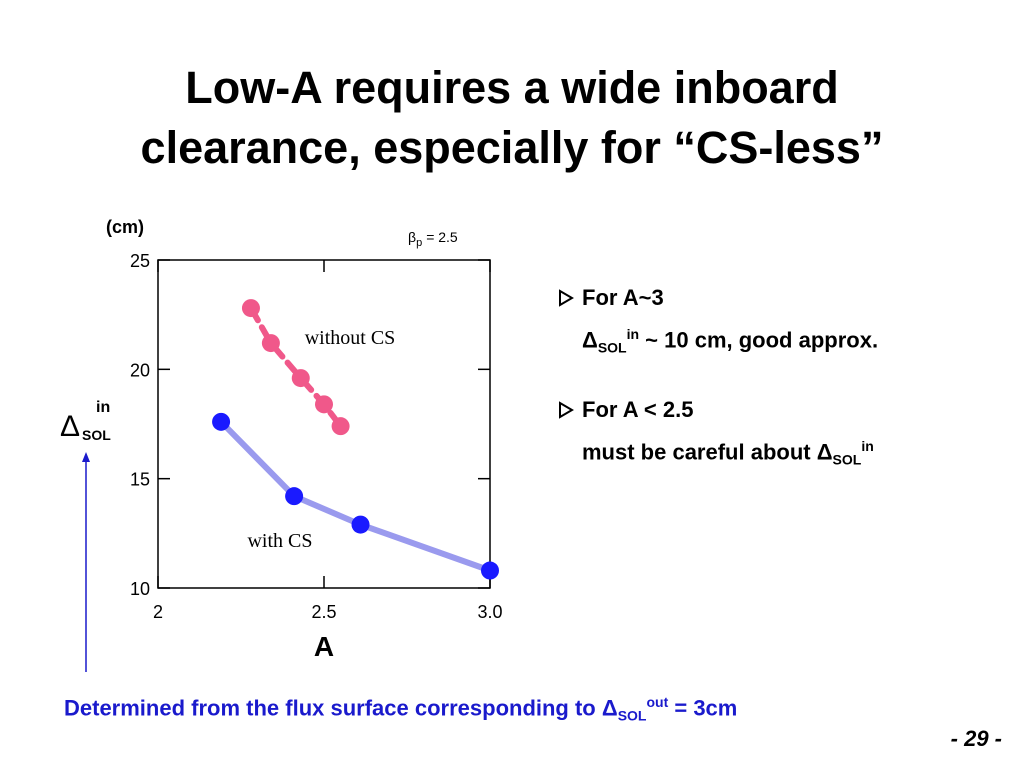 Image resolution: width=1024 pixels, height=768 pixels. Describe the element at coordinates (412, 237) in the screenshot. I see `symbol: β` at that location.